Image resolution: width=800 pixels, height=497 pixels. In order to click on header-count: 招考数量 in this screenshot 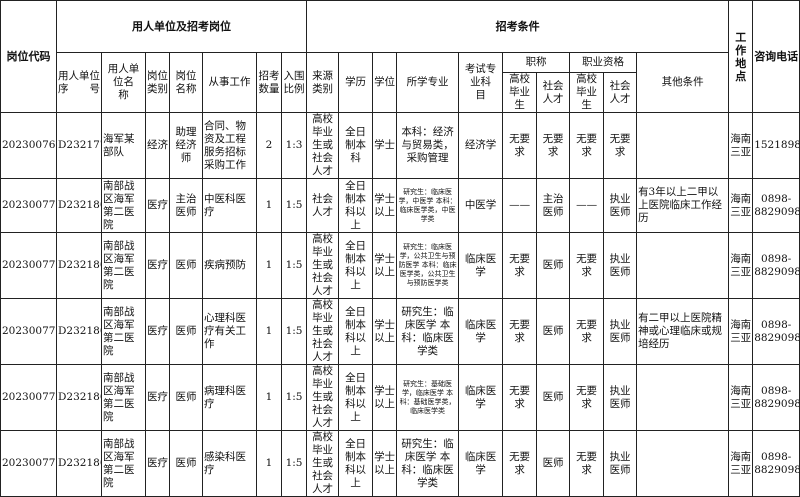, I will do `click(269, 82)`.